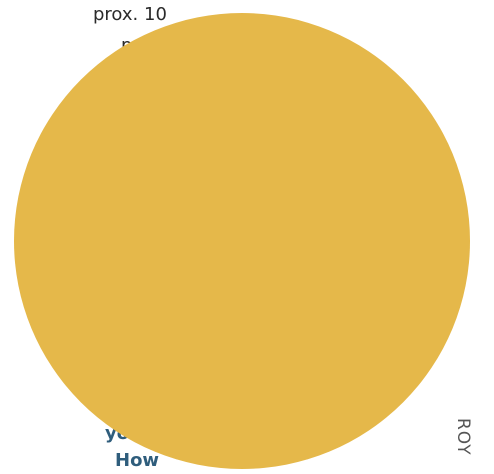  Describe the element at coordinates (130, 14) in the screenshot. I see `fragment-prox-10: prox. 10` at that location.